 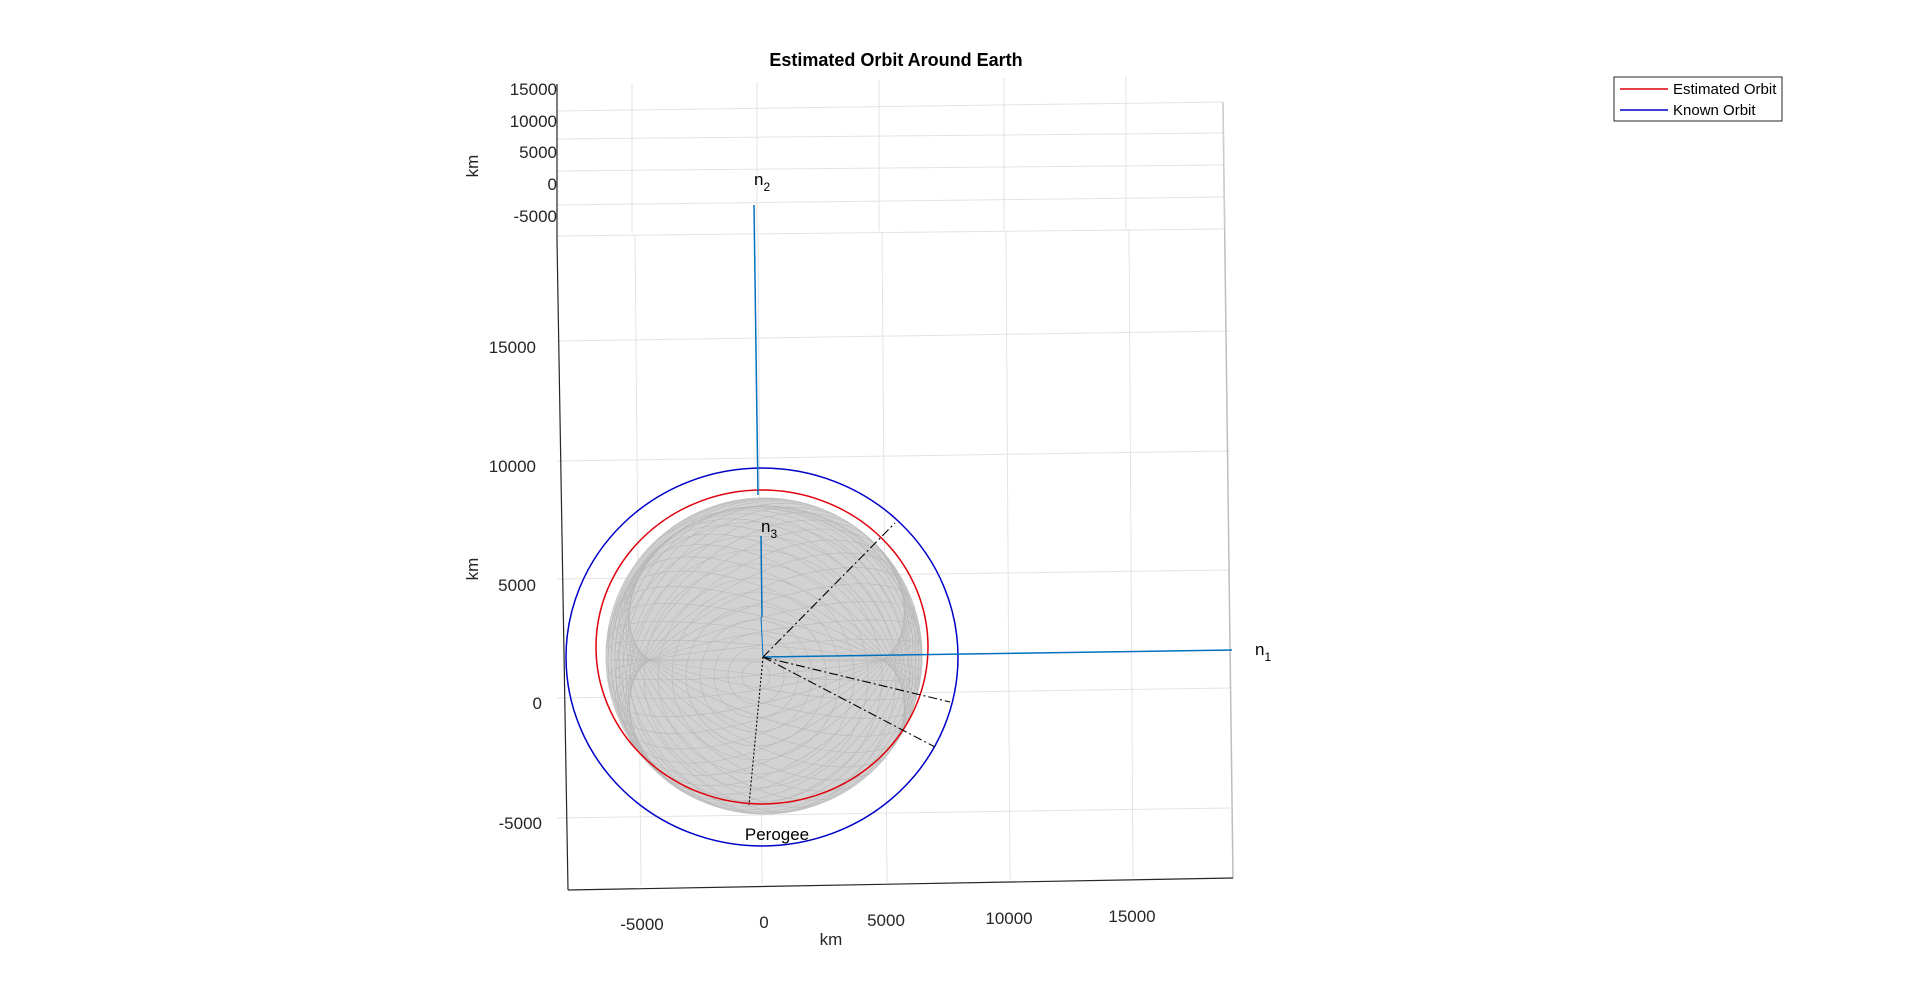 I want to click on known-orbit-line, so click(x=762, y=657).